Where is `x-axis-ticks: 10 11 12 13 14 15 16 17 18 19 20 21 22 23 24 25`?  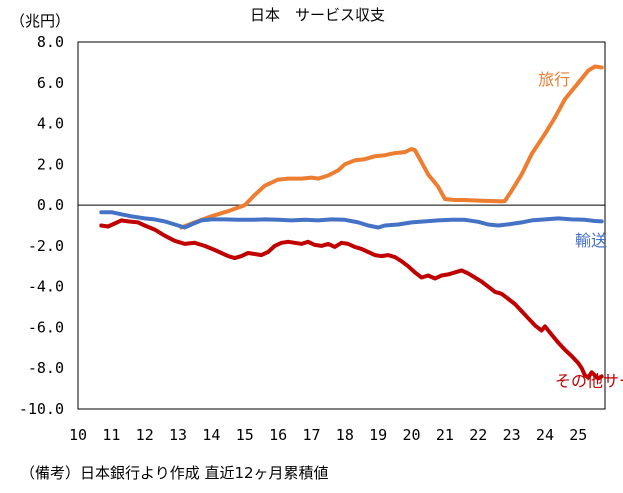
x-axis-ticks: 10 11 12 13 14 15 16 17 18 19 20 21 22 23 24 25 is located at coordinates (328, 435).